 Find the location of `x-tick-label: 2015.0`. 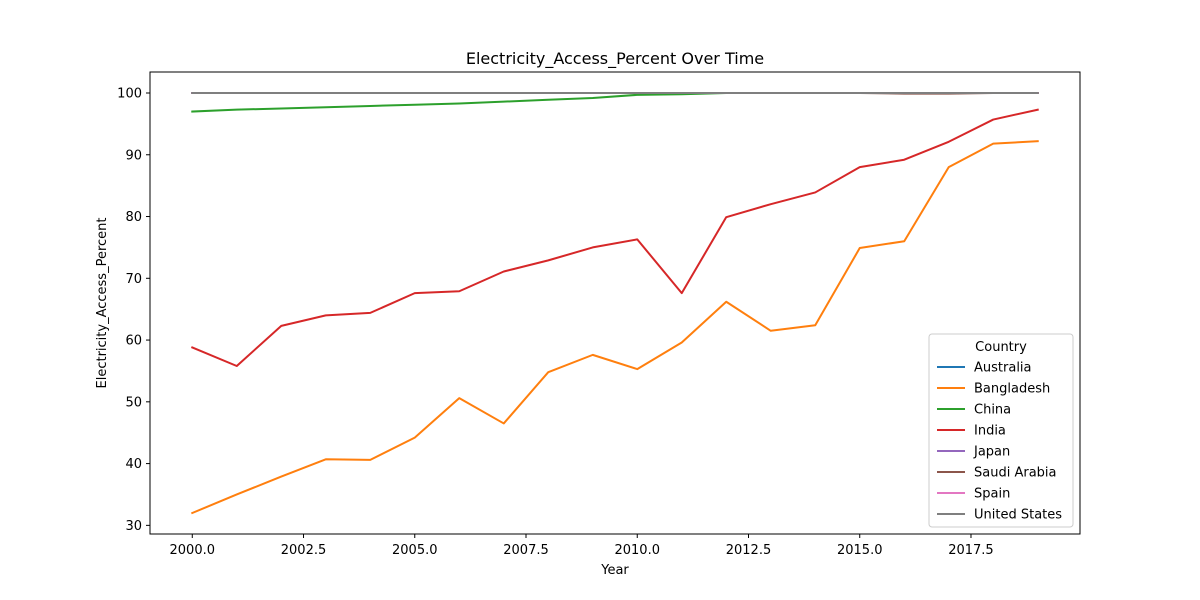

x-tick-label: 2015.0 is located at coordinates (860, 550).